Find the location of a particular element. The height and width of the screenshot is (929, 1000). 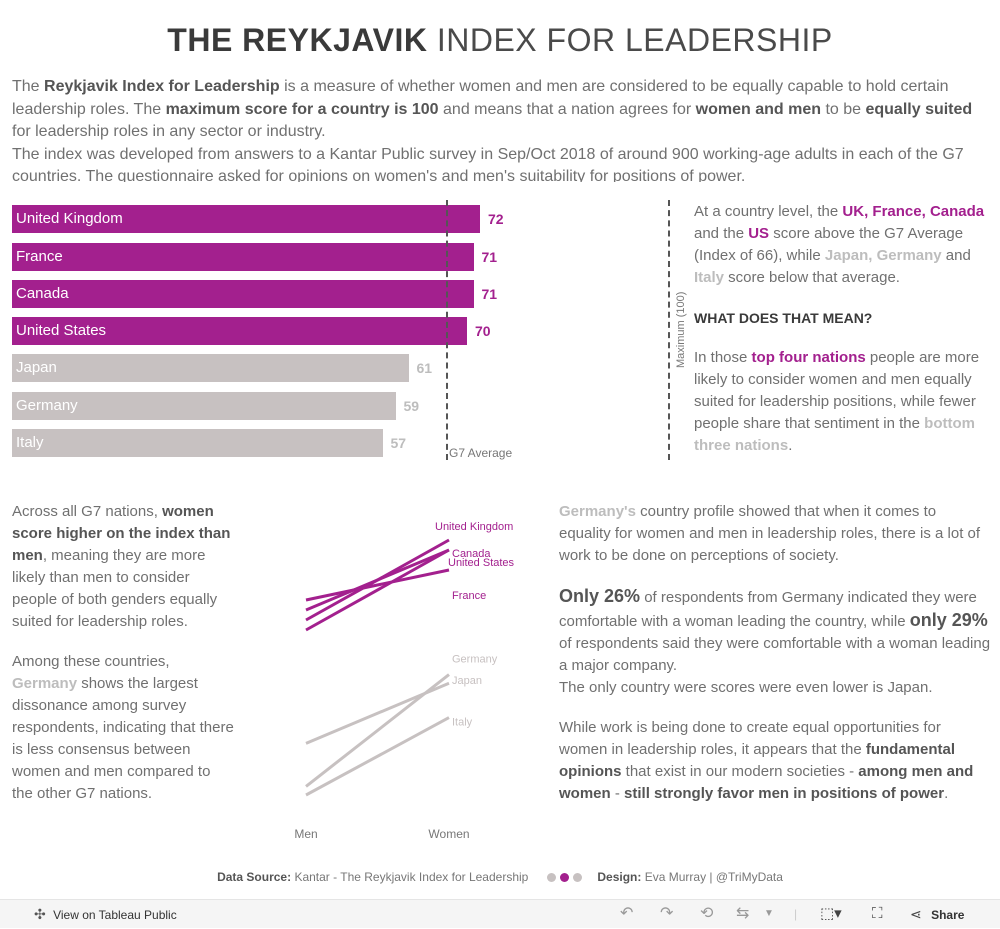

revert-icon: ⟲ is located at coordinates (707, 913).